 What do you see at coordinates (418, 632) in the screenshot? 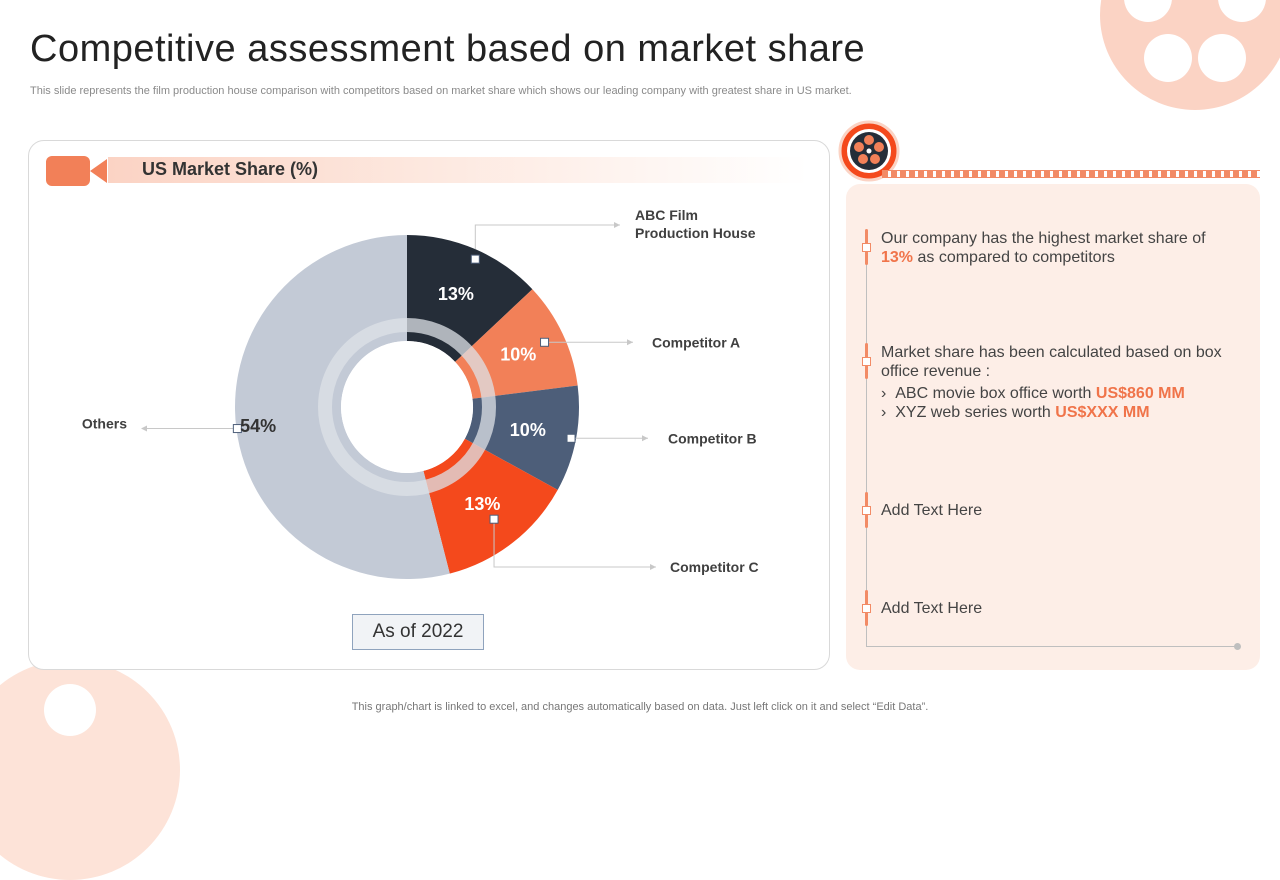
I see `as-of-label: As of 2022` at bounding box center [418, 632].